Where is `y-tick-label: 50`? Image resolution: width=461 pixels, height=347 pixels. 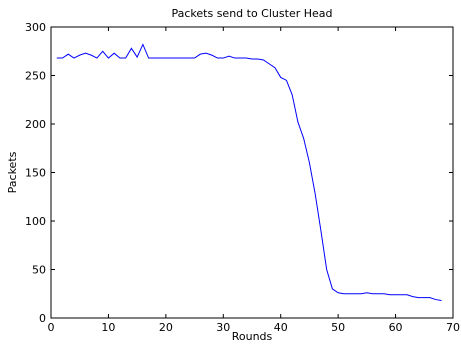 y-tick-label: 50 is located at coordinates (39, 270).